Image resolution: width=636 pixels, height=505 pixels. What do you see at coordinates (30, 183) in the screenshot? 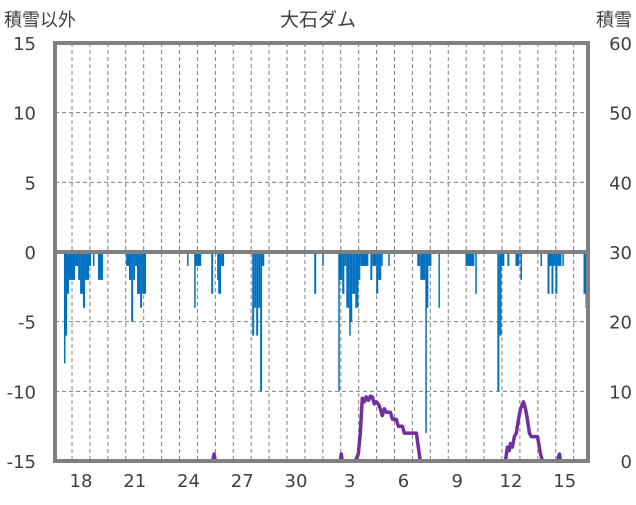
I see `left-tick-label: 5` at bounding box center [30, 183].